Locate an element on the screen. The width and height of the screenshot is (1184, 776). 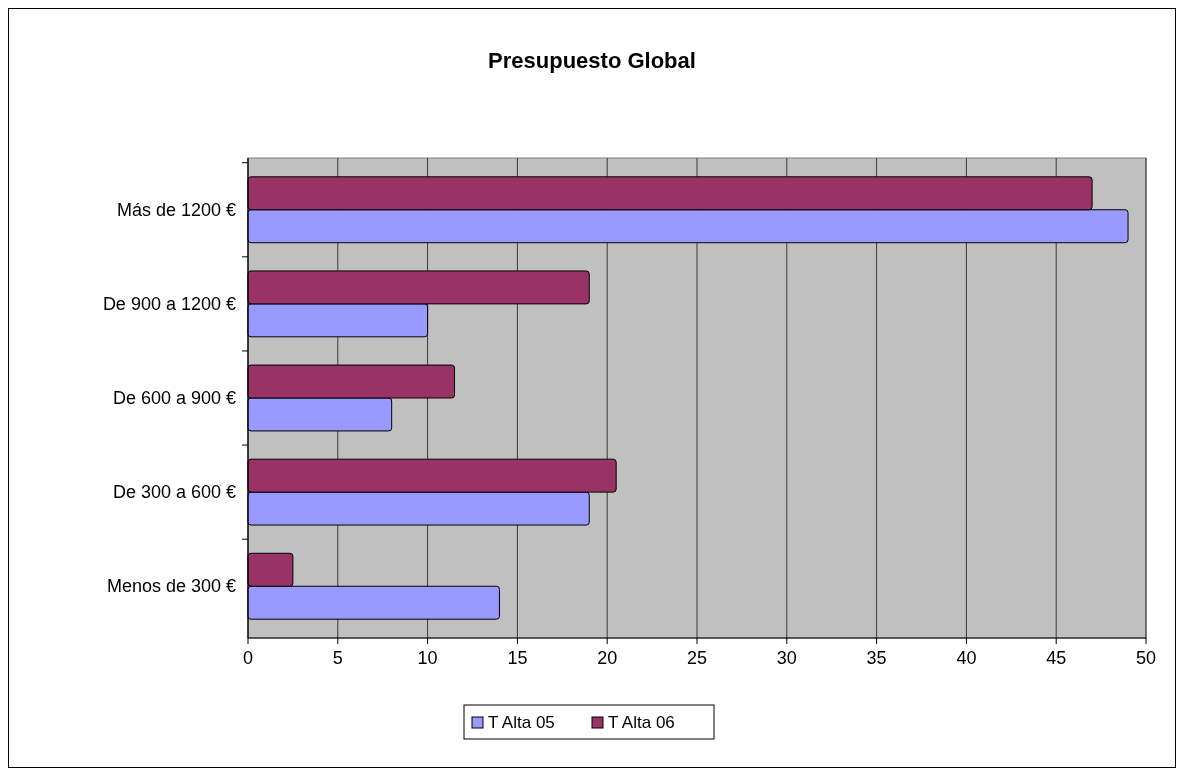
x-tick-label: 25 is located at coordinates (697, 658).